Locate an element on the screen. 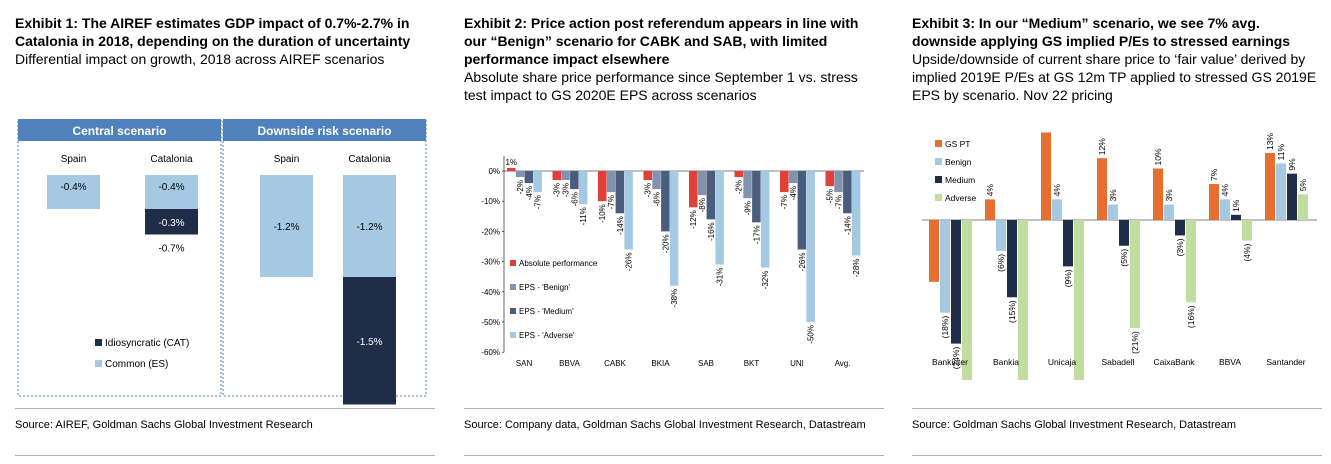 The height and width of the screenshot is (464, 1331). legend-swatch-medium is located at coordinates (938, 179).